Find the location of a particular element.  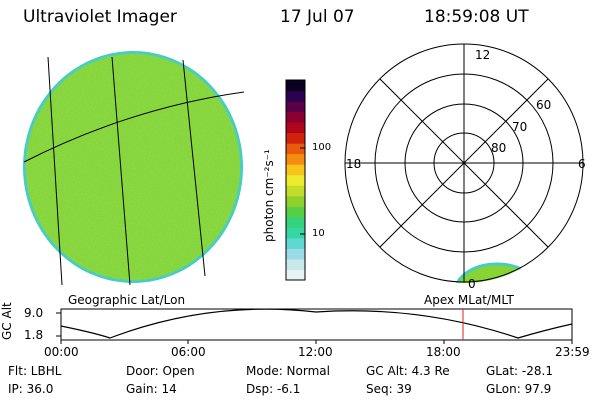

polar-panel-label: Apex MLat/MLT is located at coordinates (469, 300).